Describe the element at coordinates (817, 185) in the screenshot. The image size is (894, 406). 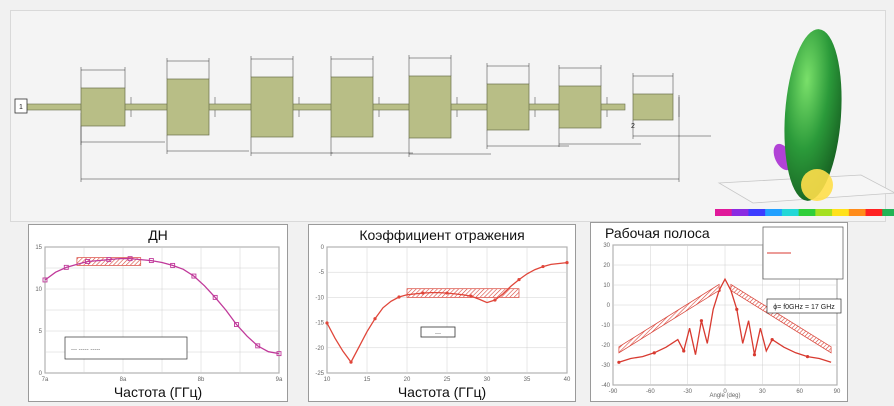
I see `main-lobe-base` at that location.